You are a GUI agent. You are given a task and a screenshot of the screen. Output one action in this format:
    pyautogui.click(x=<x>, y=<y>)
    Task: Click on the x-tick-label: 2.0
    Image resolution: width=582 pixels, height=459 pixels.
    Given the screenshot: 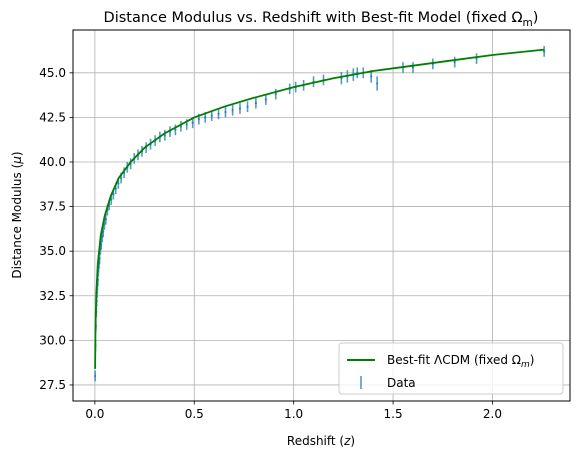 What is the action you would take?
    pyautogui.click(x=492, y=414)
    